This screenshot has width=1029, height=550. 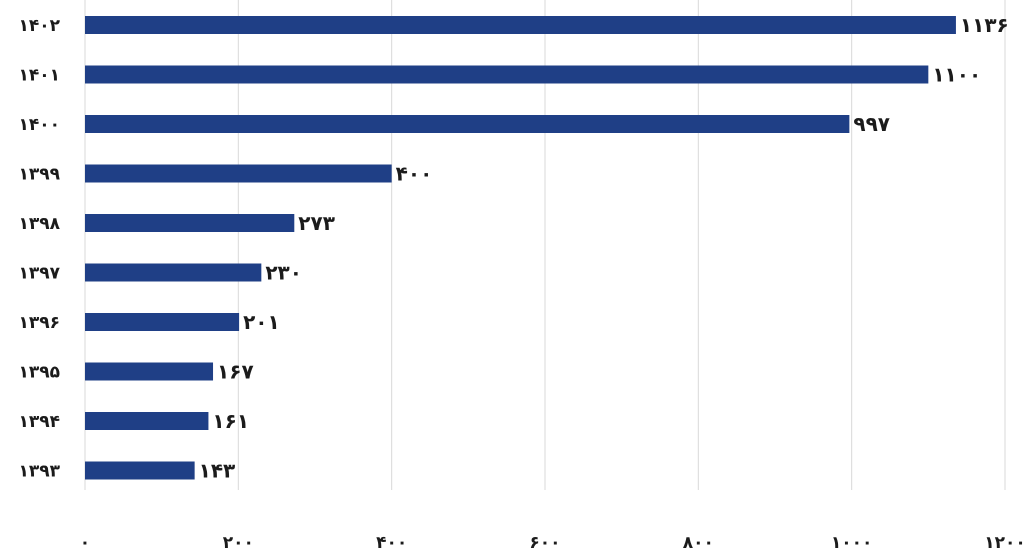 I want to click on category-label: ۱۳۹۴, so click(x=39, y=422).